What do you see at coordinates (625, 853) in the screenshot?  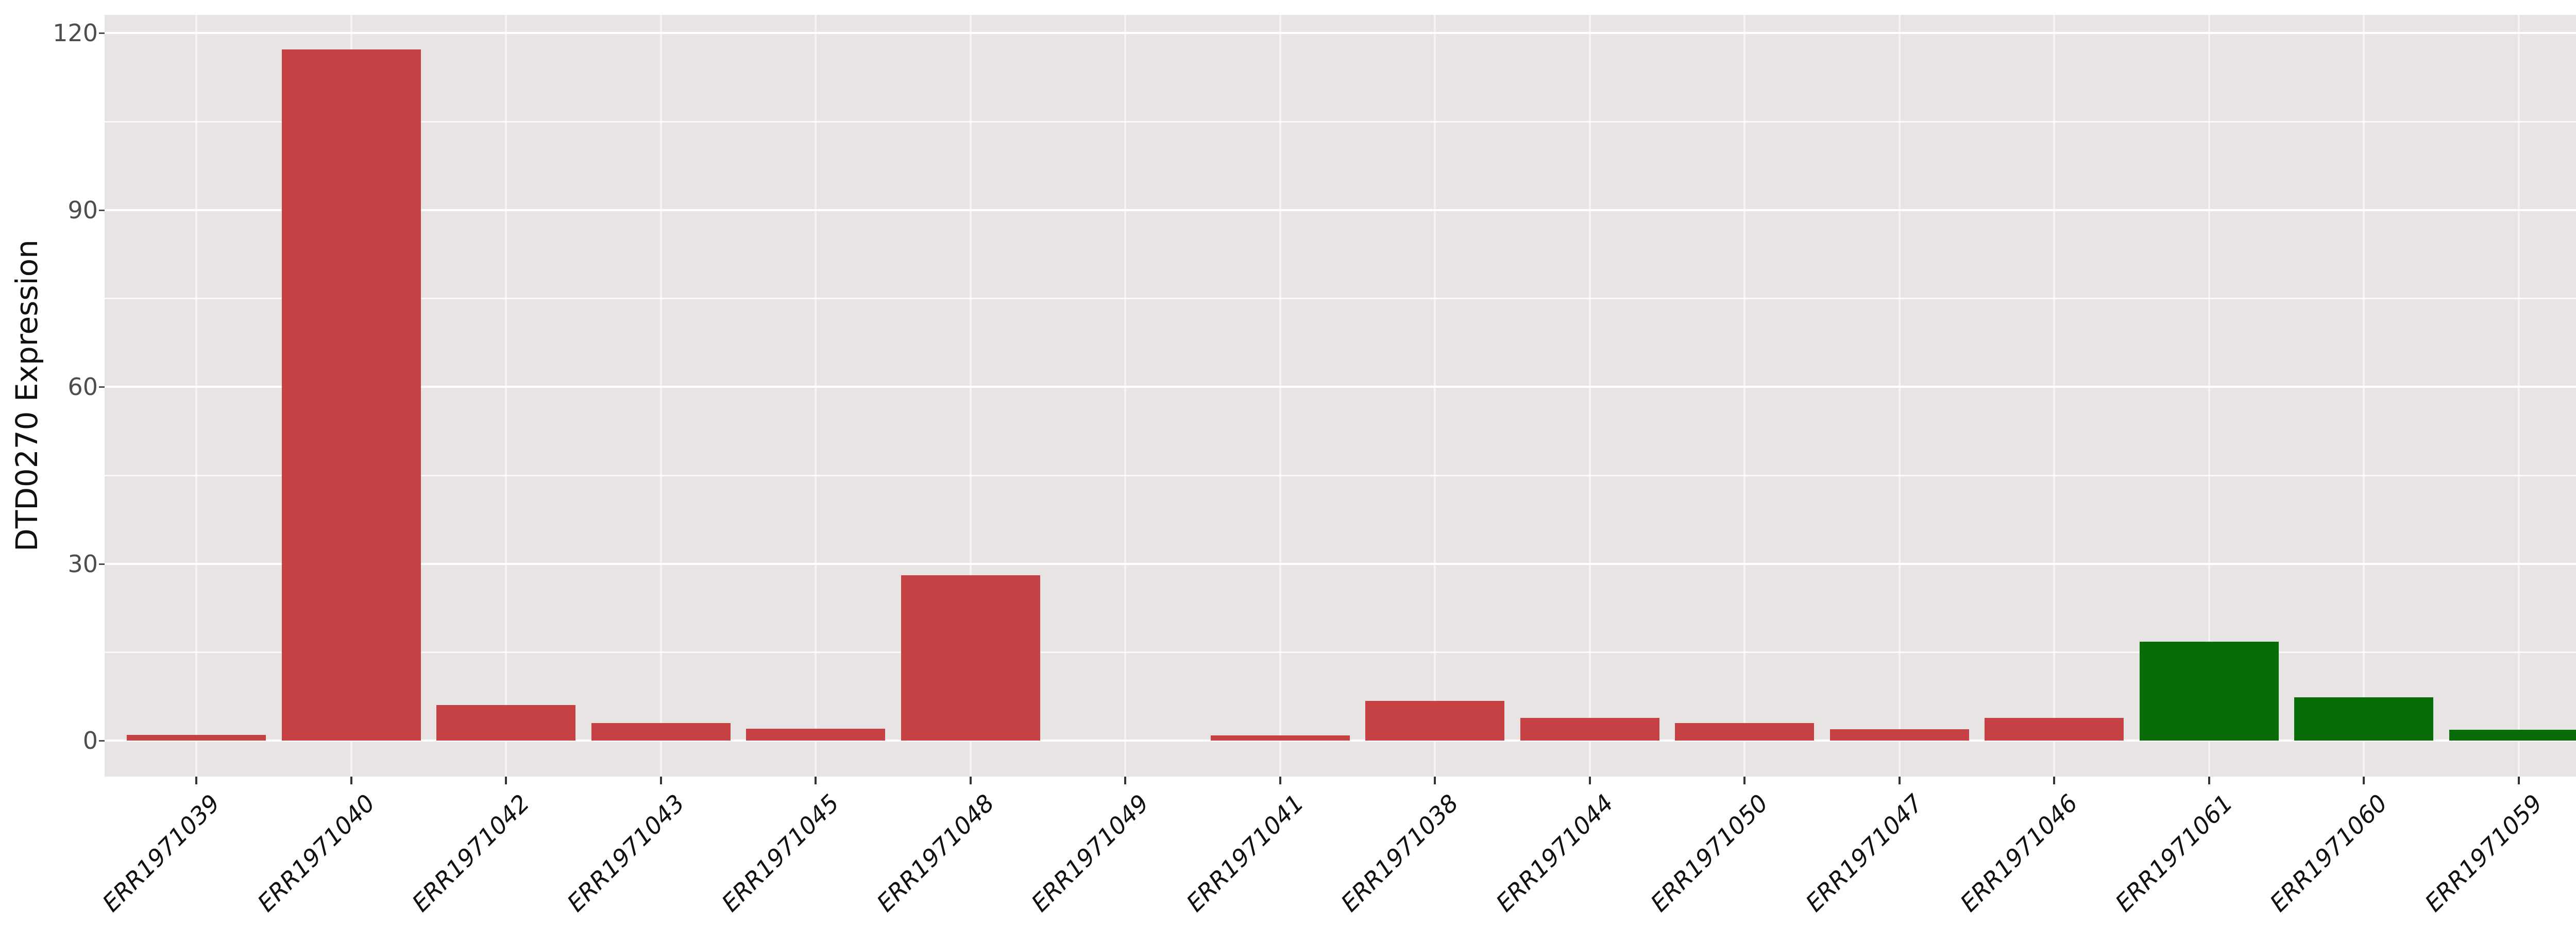 I see `x-tick-label: ERR1971043` at bounding box center [625, 853].